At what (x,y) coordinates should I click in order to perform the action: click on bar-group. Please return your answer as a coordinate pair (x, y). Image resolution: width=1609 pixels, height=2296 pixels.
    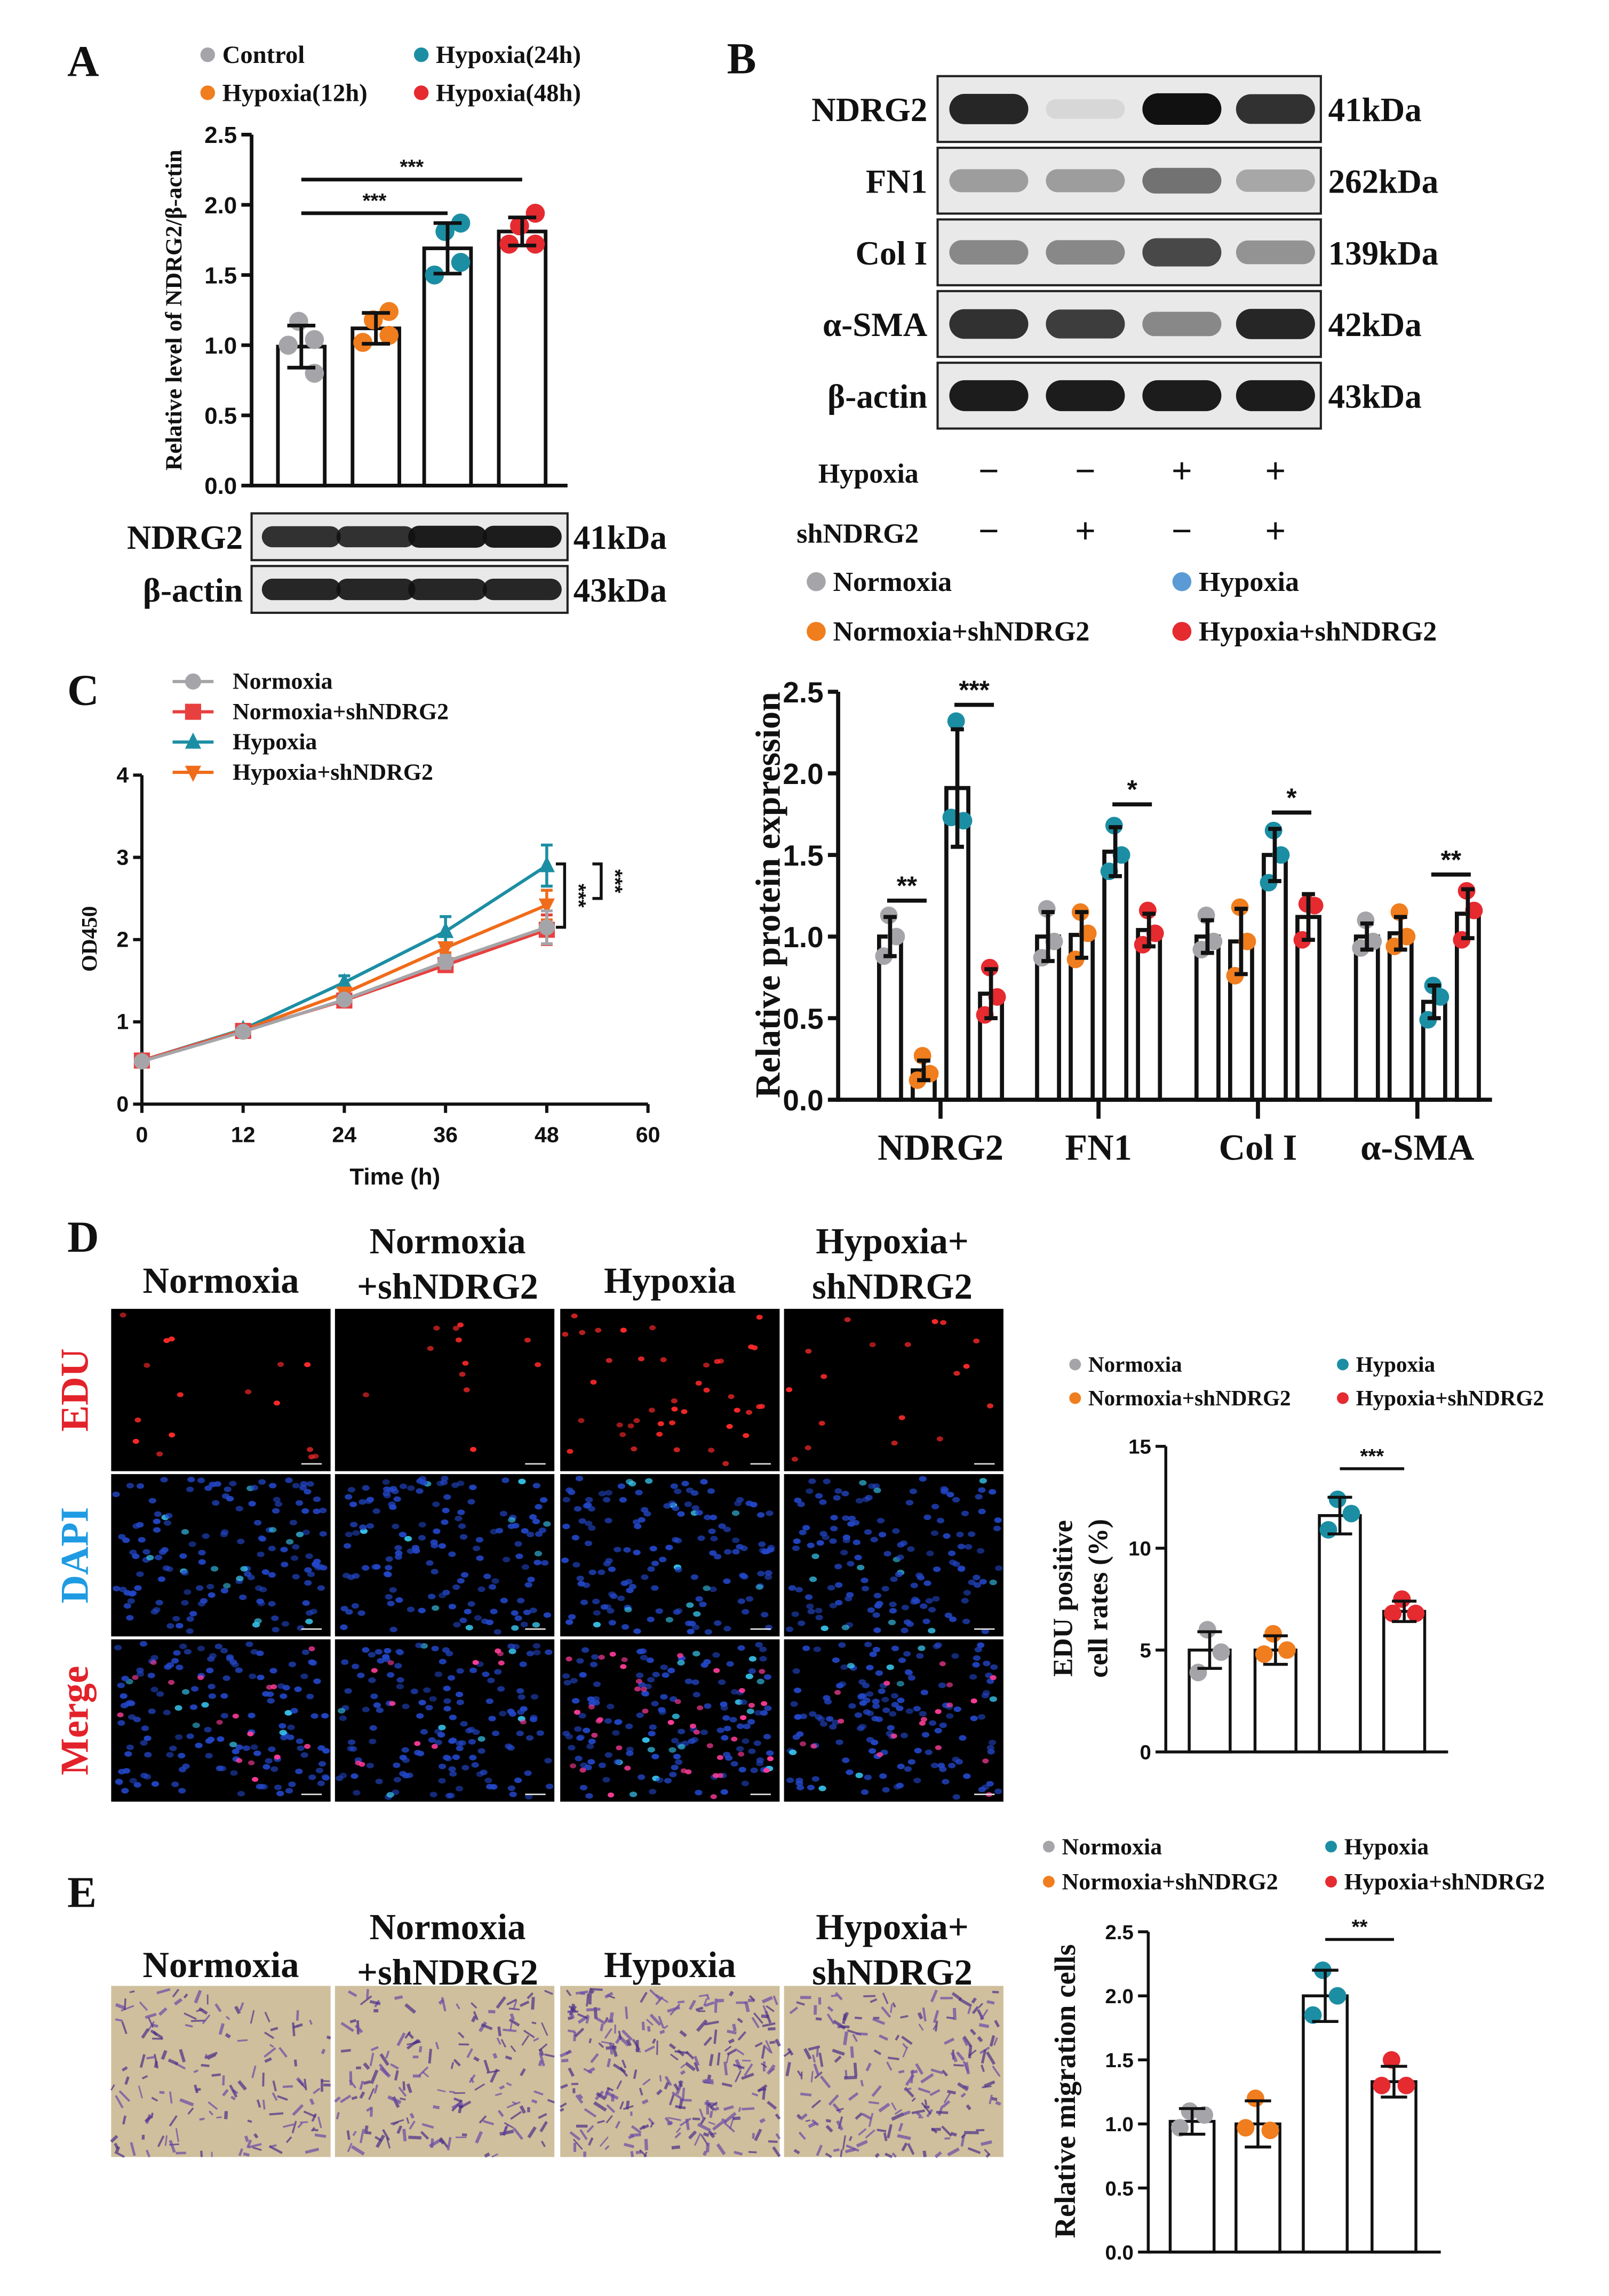
    Looking at the image, I should click on (1404, 1672).